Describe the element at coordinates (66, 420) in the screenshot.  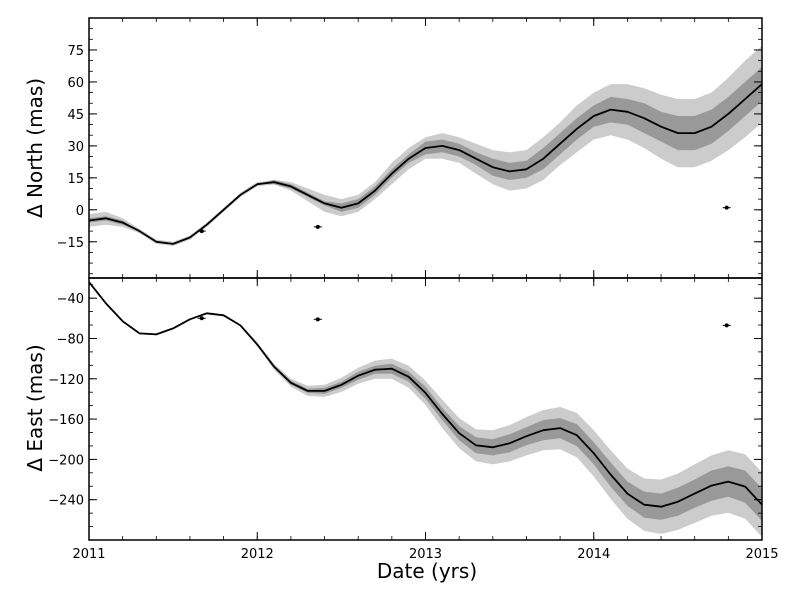
I see `east-y-tick-label: −160` at that location.